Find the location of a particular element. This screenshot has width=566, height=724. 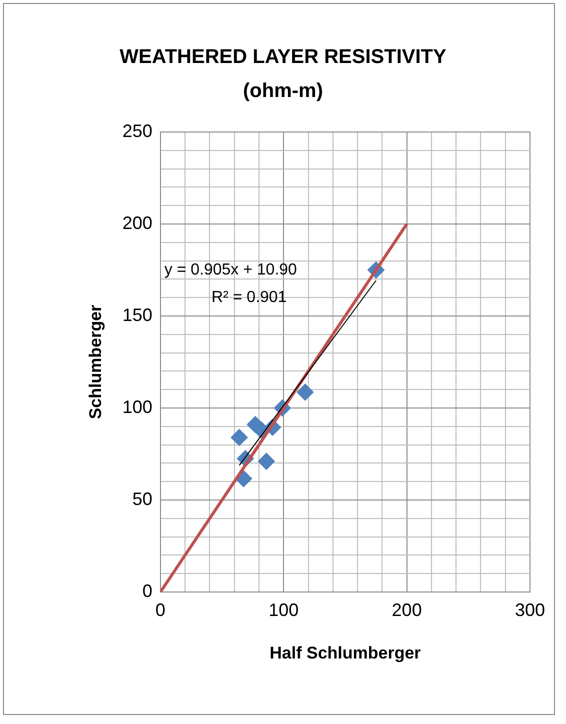

y-tick-label: 200 is located at coordinates (137, 222).